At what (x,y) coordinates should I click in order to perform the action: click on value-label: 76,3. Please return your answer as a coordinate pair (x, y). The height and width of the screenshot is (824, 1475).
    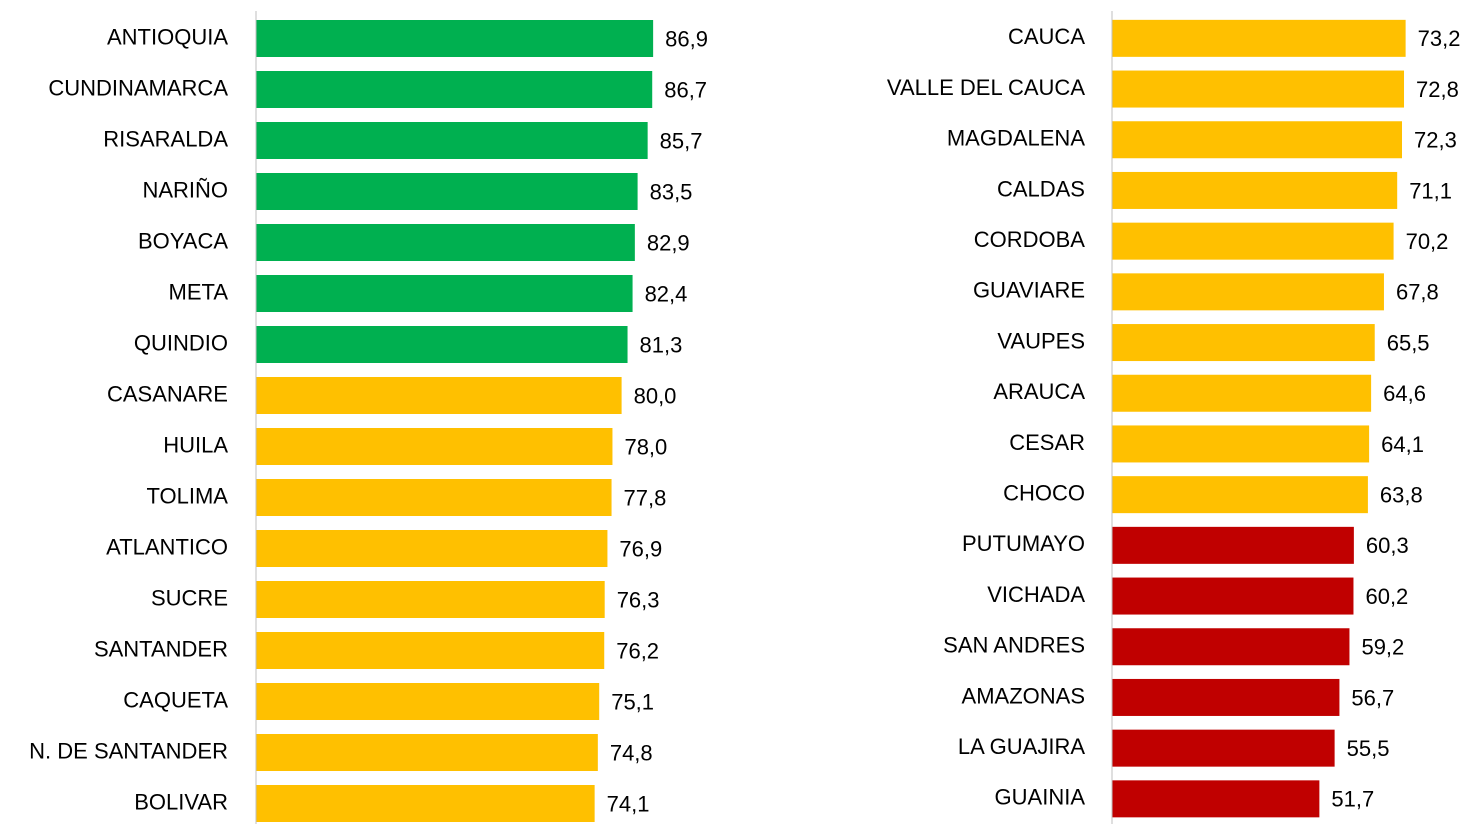
    Looking at the image, I should click on (638, 599).